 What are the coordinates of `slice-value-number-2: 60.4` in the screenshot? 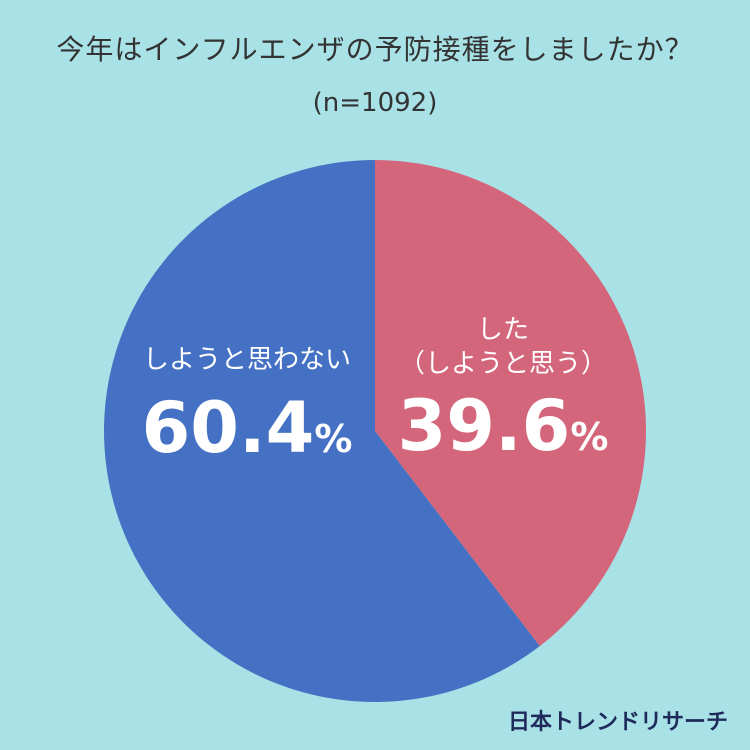 It's located at (228, 428).